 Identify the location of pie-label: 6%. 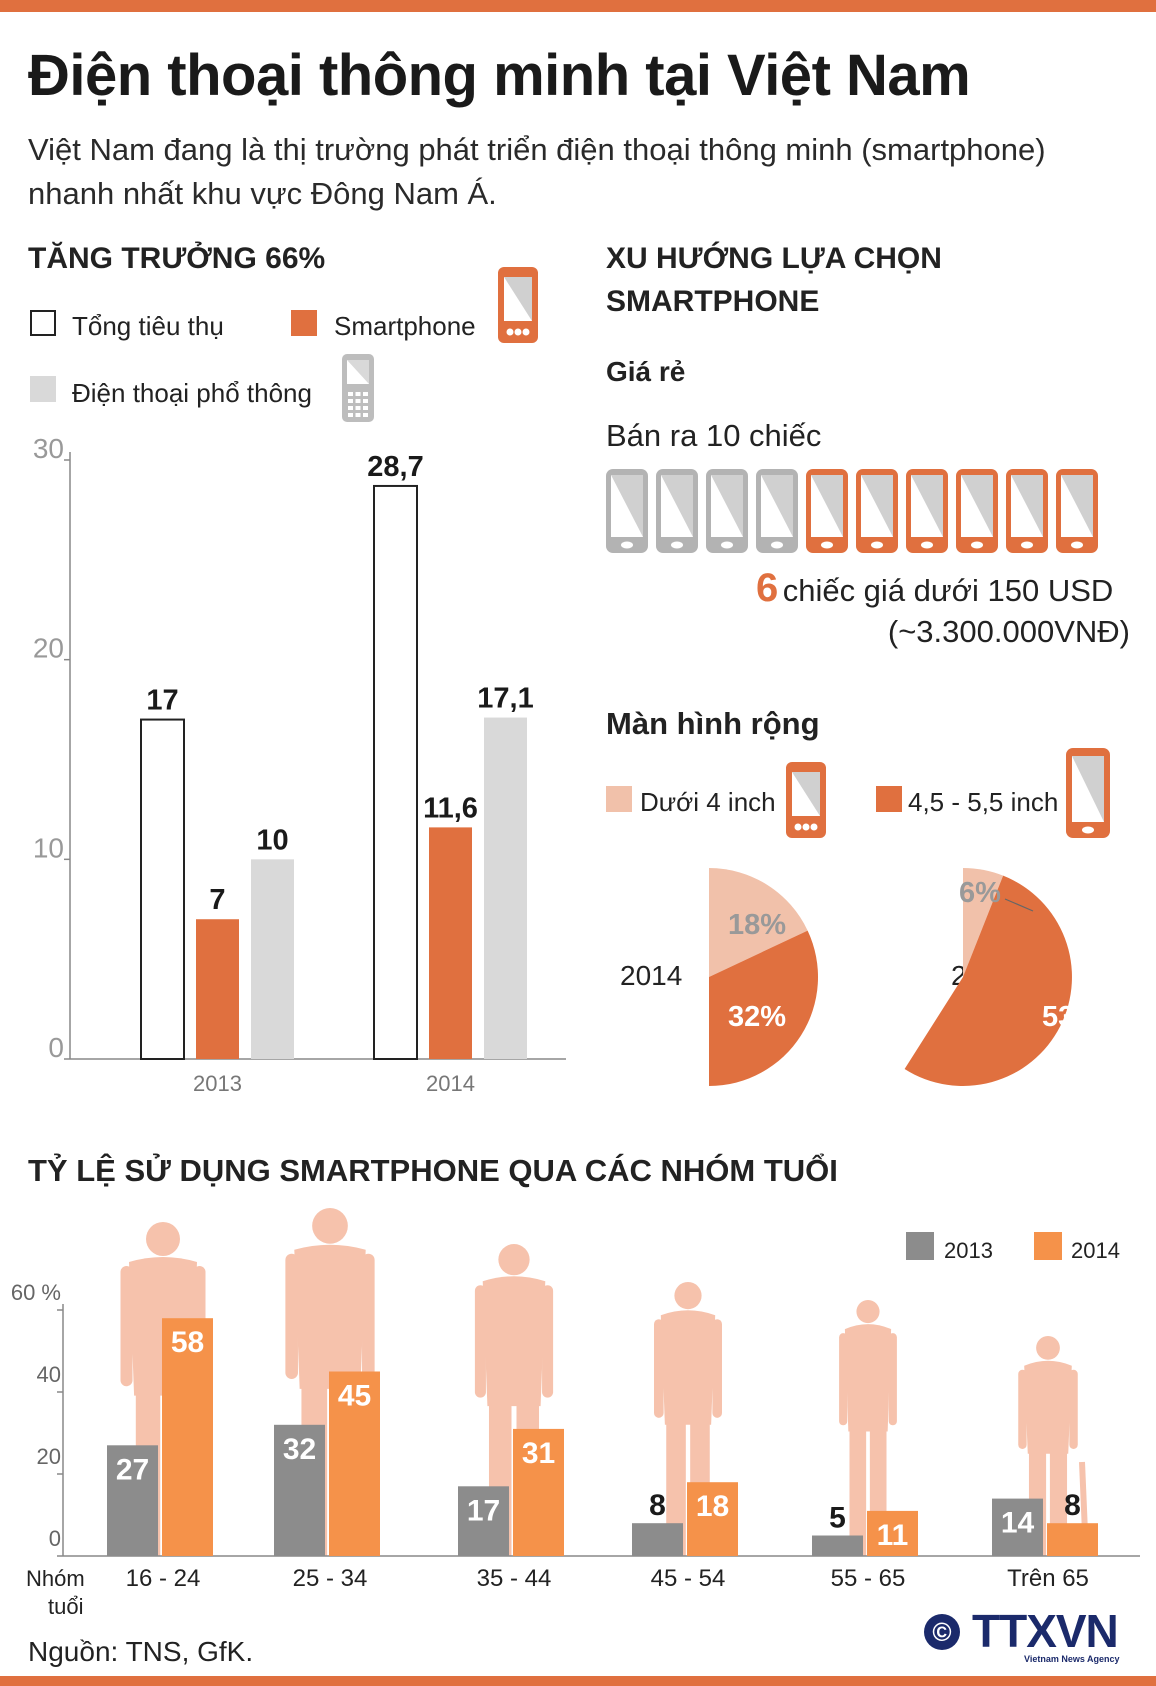
(980, 893).